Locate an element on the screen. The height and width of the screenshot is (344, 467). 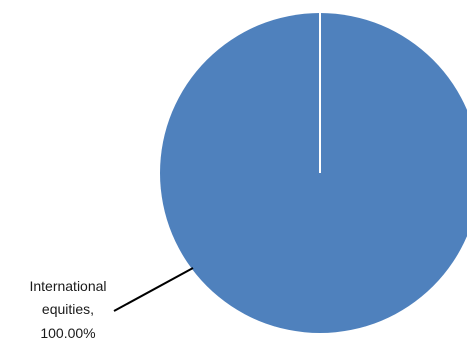
data-label-line-1: International is located at coordinates (67, 286).